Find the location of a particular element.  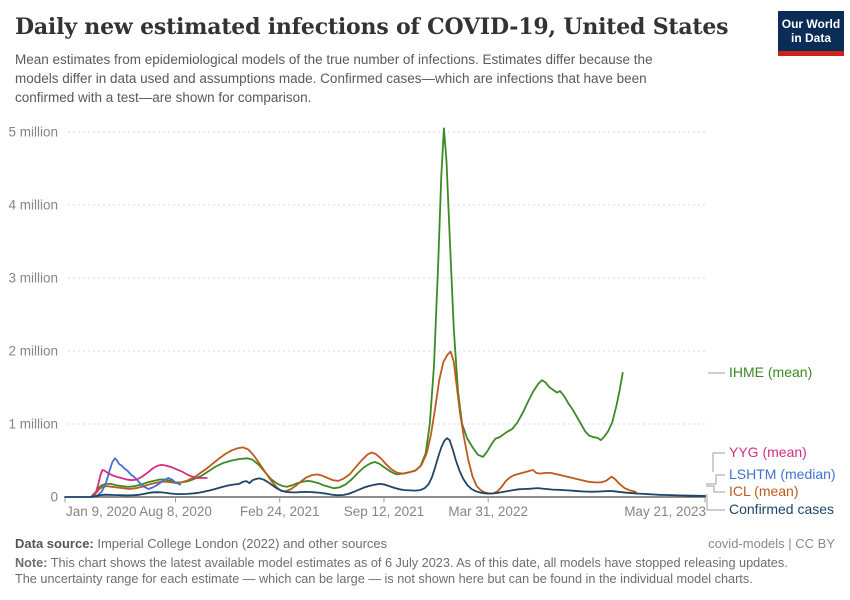

legend-label-lshtm: LSHTM (median) is located at coordinates (782, 474).